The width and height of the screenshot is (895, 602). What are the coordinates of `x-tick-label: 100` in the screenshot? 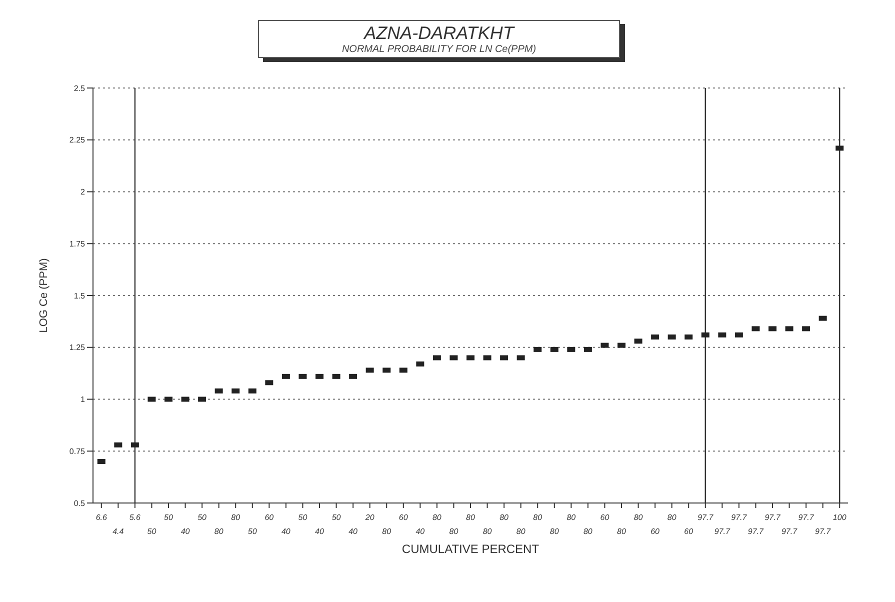 It's located at (839, 517).